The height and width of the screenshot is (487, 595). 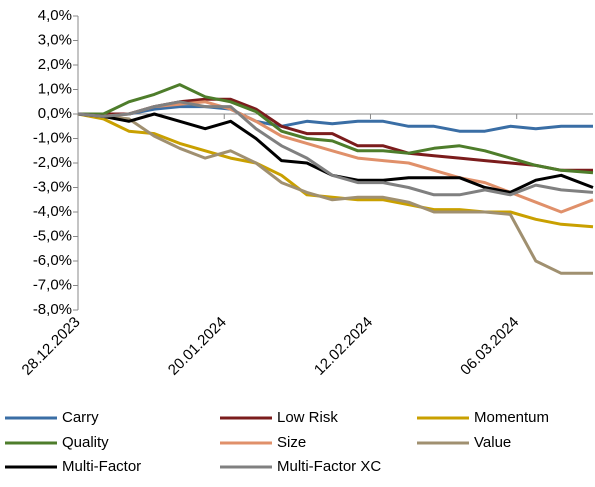 What do you see at coordinates (52, 137) in the screenshot?
I see `y-tick-label: -1,0%` at bounding box center [52, 137].